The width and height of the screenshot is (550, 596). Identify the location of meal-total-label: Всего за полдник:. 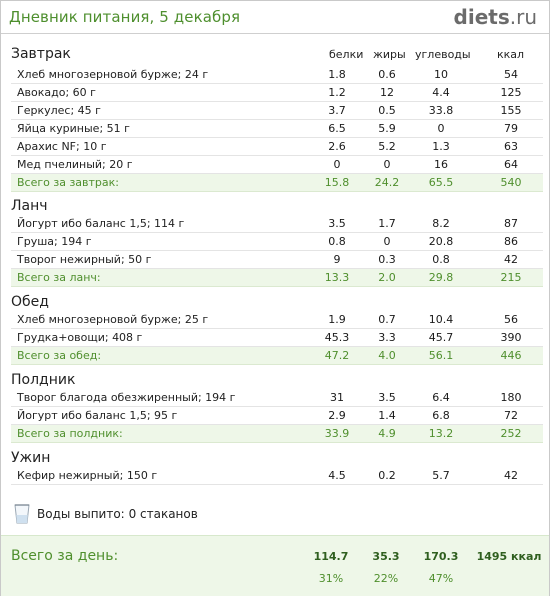
(70, 433).